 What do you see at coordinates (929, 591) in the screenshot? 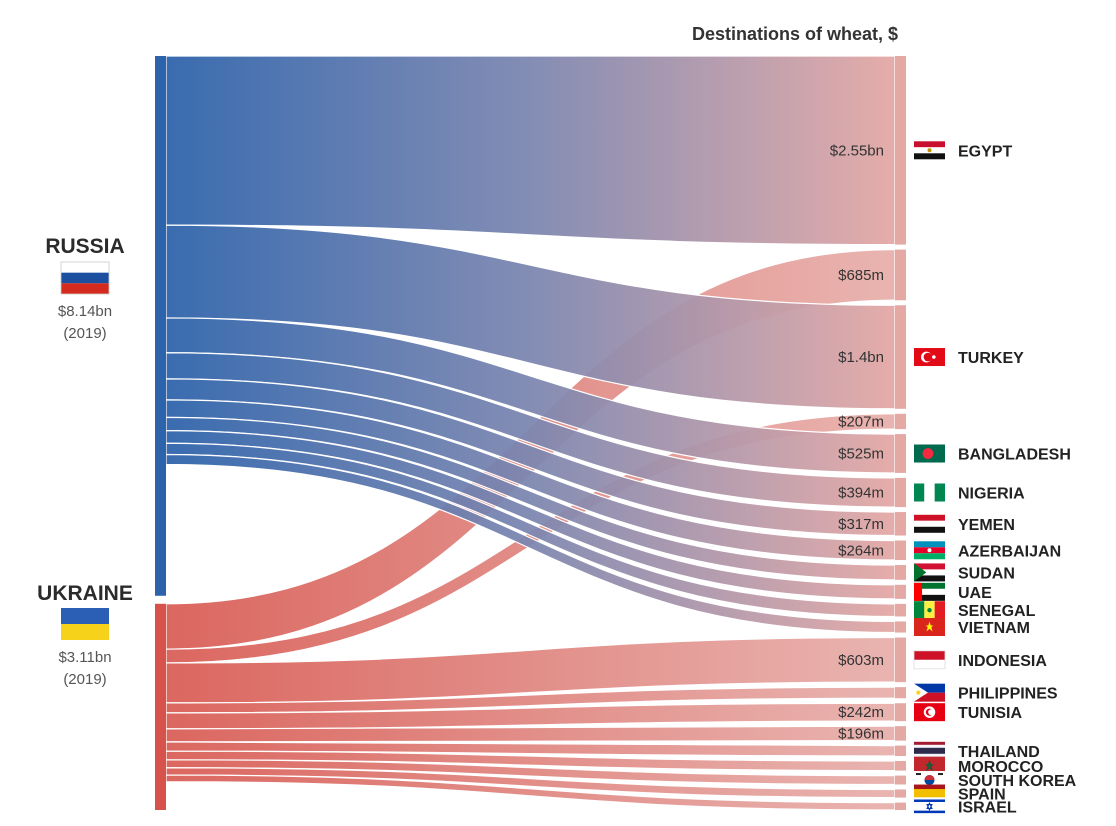
I see `uae-flag` at bounding box center [929, 591].